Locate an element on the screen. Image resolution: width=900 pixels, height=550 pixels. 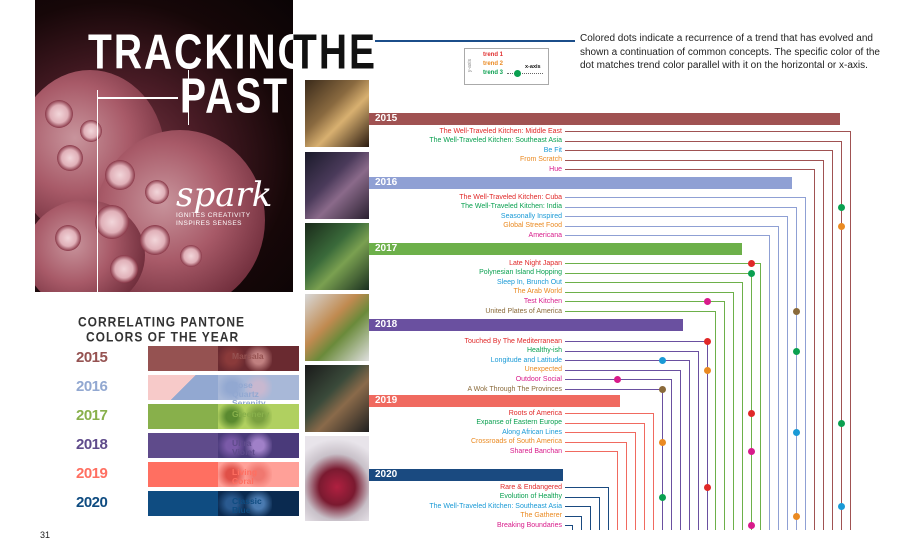
trend-label: The Gatherer is located at coordinates (541, 516).